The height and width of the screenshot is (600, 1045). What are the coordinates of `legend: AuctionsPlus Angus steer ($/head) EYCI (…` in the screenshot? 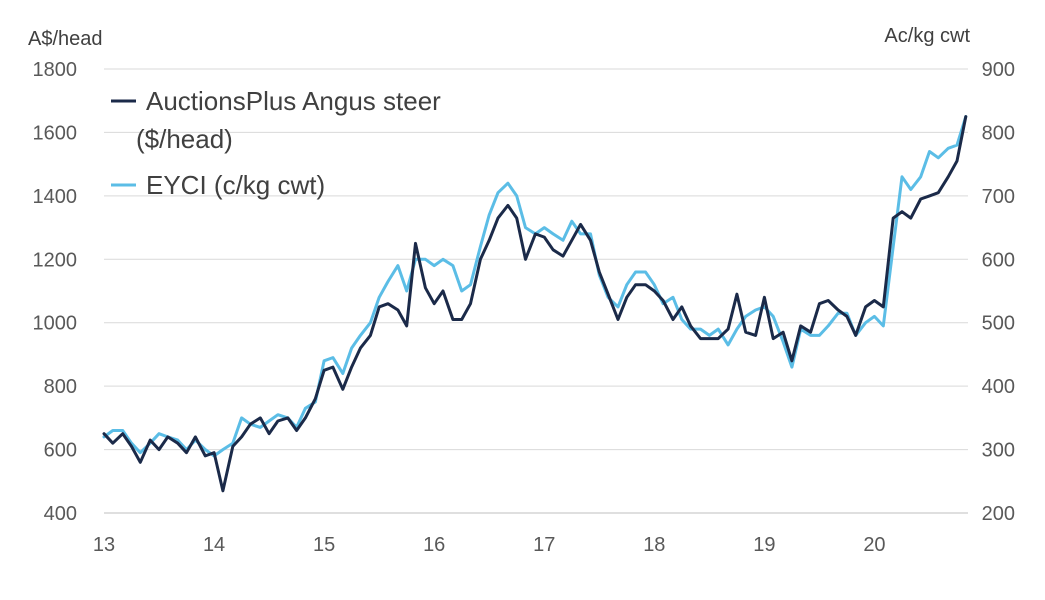 It's located at (276, 143).